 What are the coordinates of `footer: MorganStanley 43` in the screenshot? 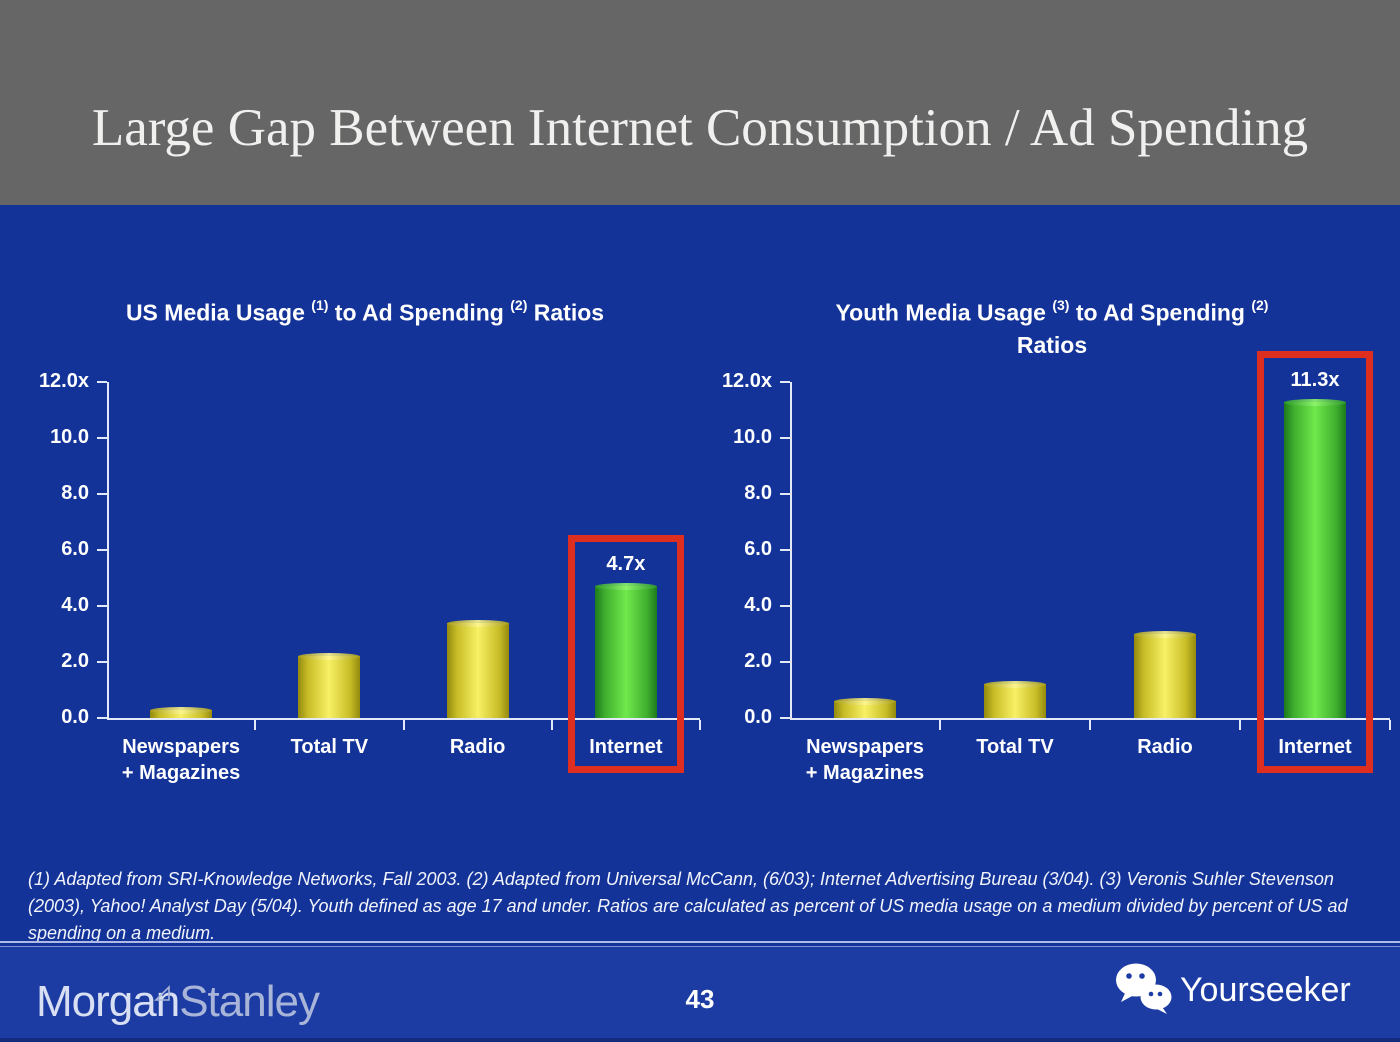 It's located at (700, 994).